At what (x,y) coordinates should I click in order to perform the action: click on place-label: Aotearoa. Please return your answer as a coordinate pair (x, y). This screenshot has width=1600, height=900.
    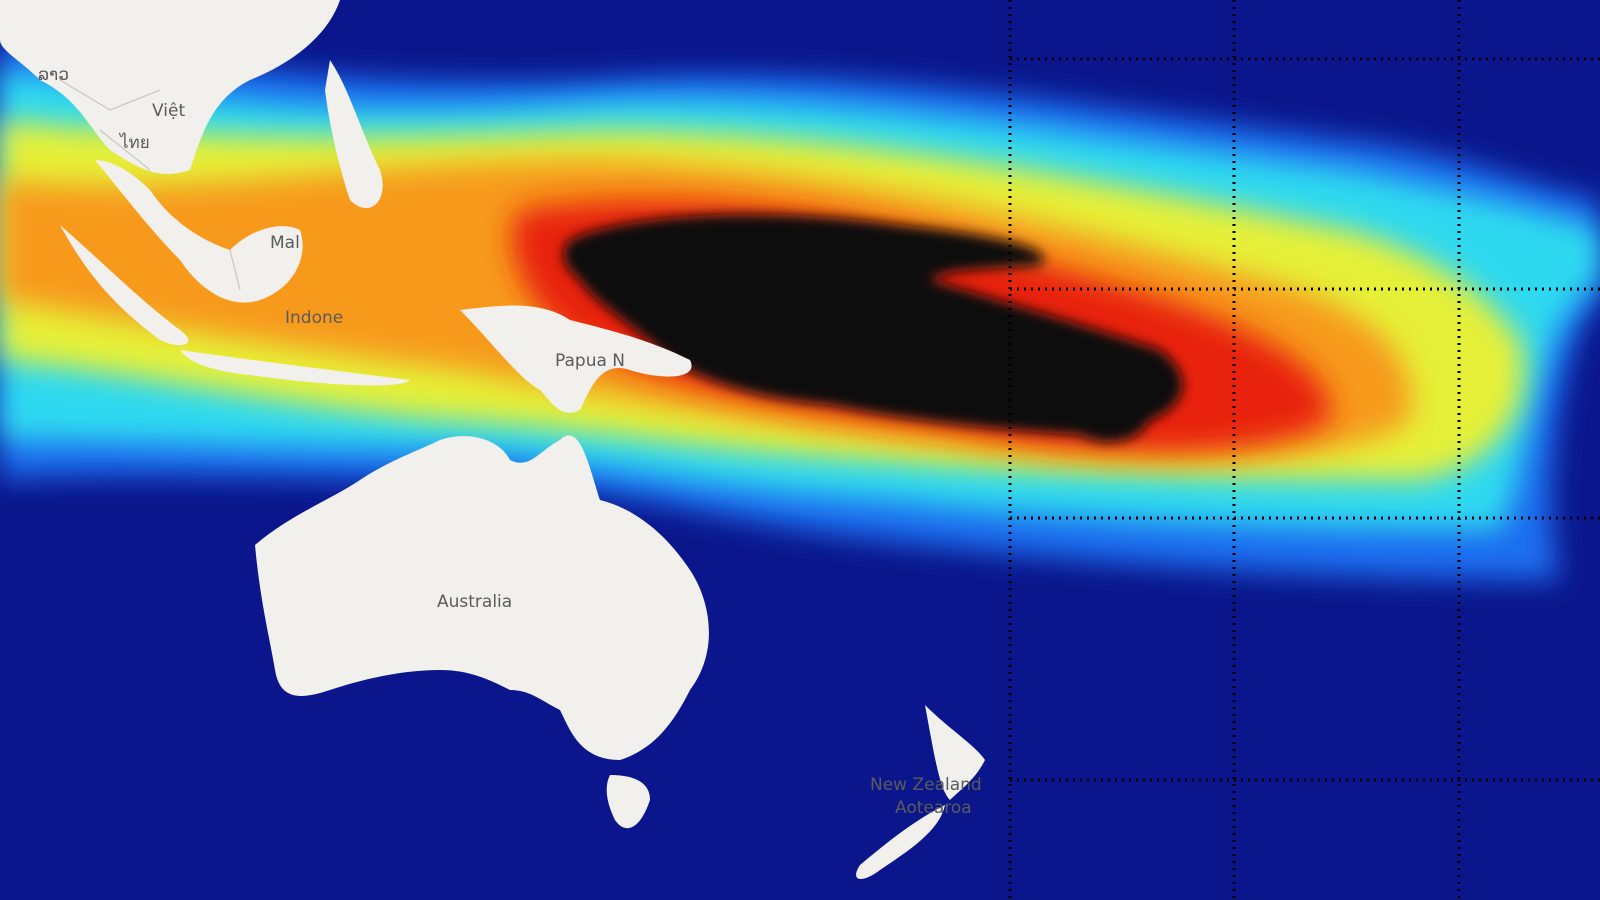
    Looking at the image, I should click on (933, 808).